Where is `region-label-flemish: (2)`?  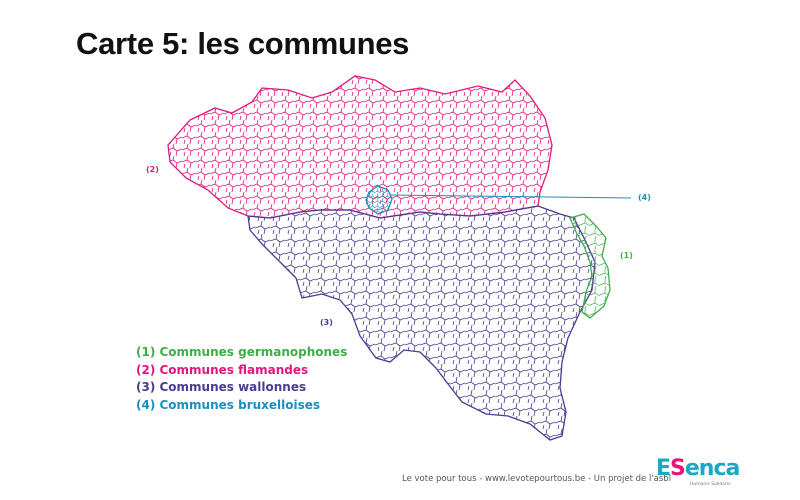 region-label-flemish: (2) is located at coordinates (152, 169).